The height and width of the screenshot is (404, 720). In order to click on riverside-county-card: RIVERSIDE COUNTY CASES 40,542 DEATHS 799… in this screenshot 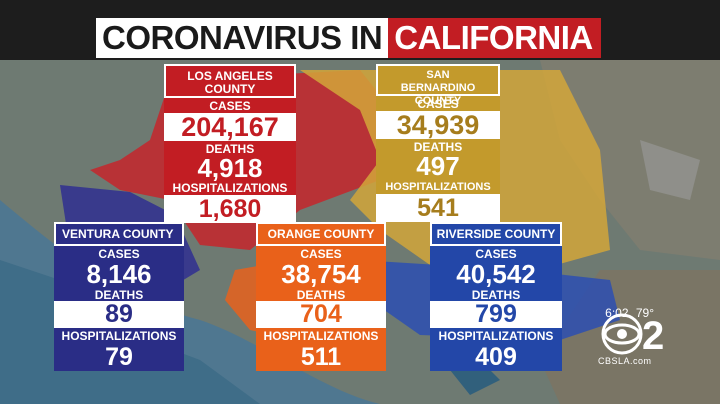, I will do `click(496, 296)`.